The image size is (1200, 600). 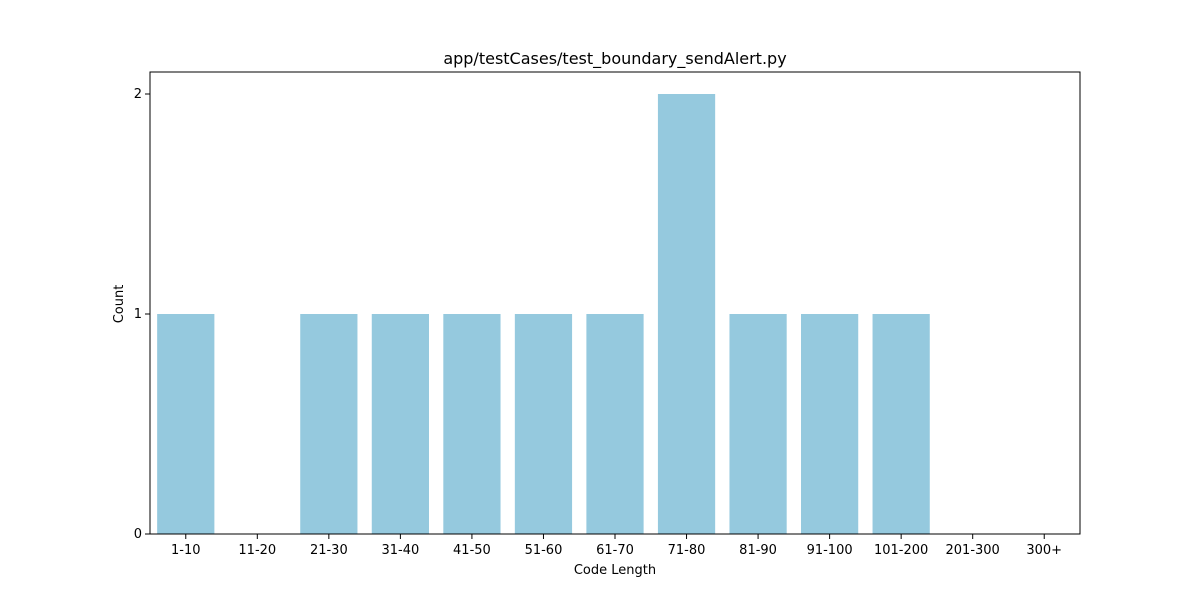 I want to click on chart-title: app/testCases/test_boundary_sendAlert.py, so click(x=614, y=59).